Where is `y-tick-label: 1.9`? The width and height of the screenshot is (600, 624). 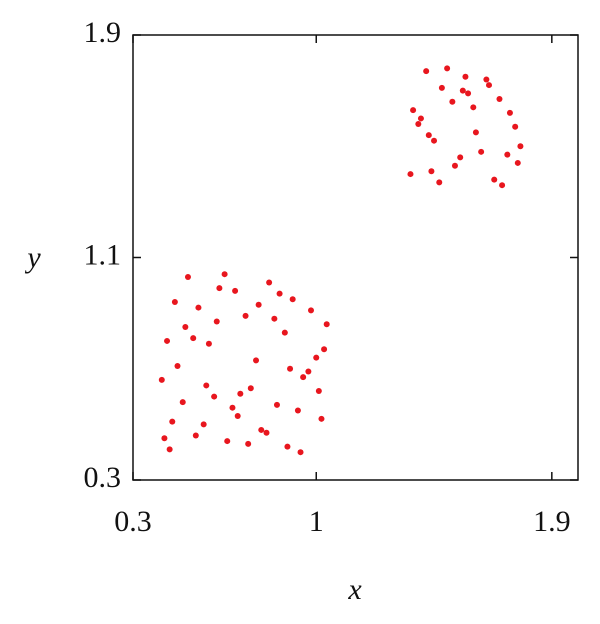
y-tick-label: 1.9 is located at coordinates (103, 32).